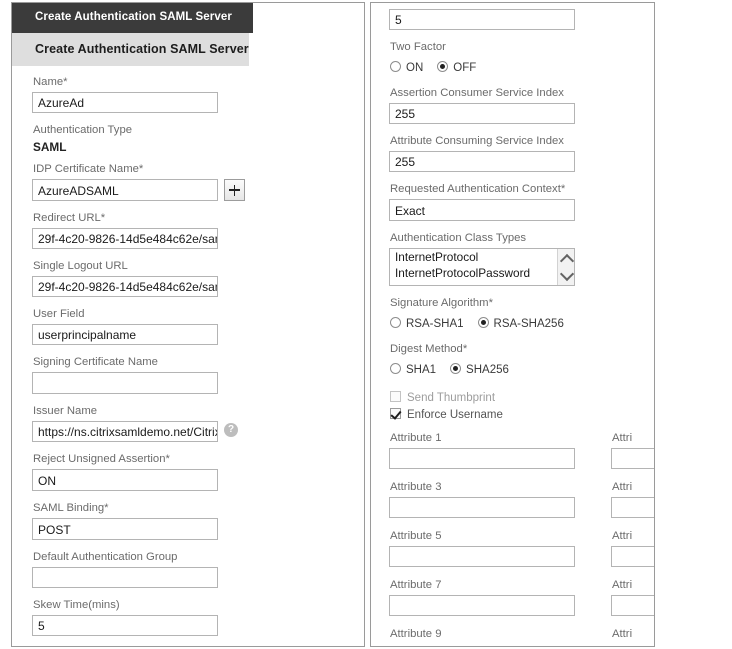  I want to click on user-field-label: User Field, so click(59, 314).